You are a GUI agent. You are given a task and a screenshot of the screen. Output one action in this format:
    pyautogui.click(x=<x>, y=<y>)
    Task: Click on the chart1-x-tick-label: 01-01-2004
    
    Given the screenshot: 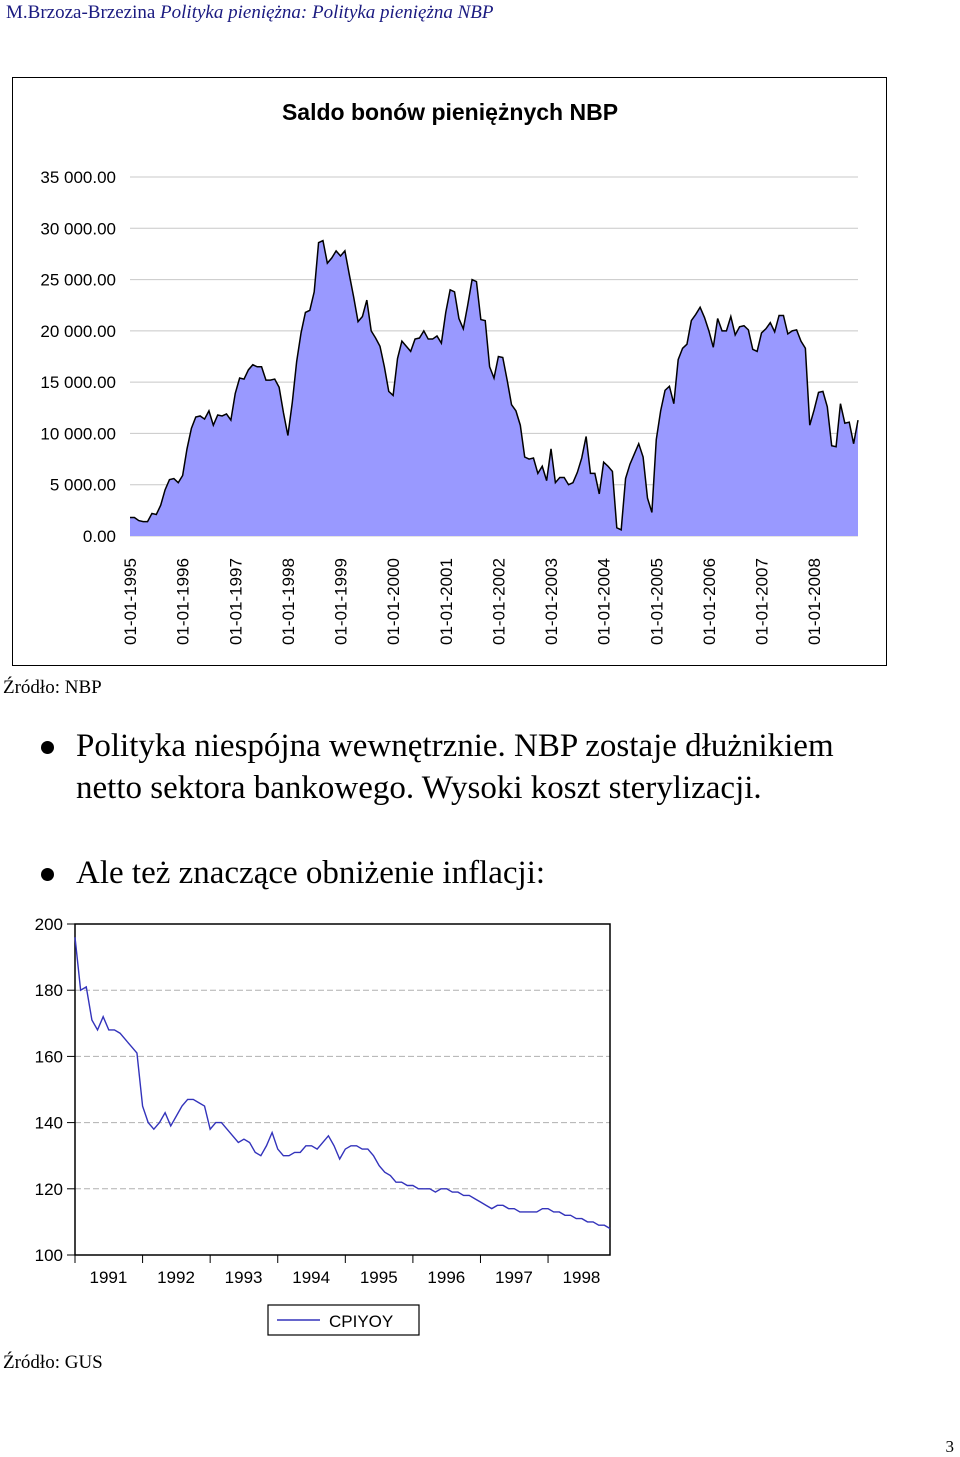 What is the action you would take?
    pyautogui.click(x=604, y=601)
    